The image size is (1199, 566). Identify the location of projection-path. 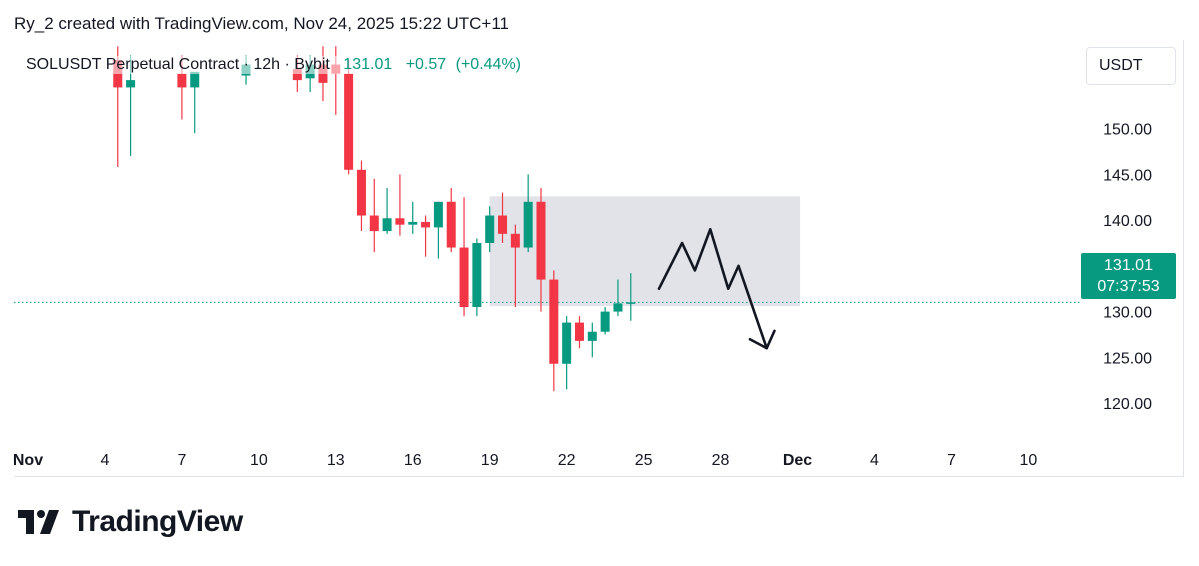
(713, 288).